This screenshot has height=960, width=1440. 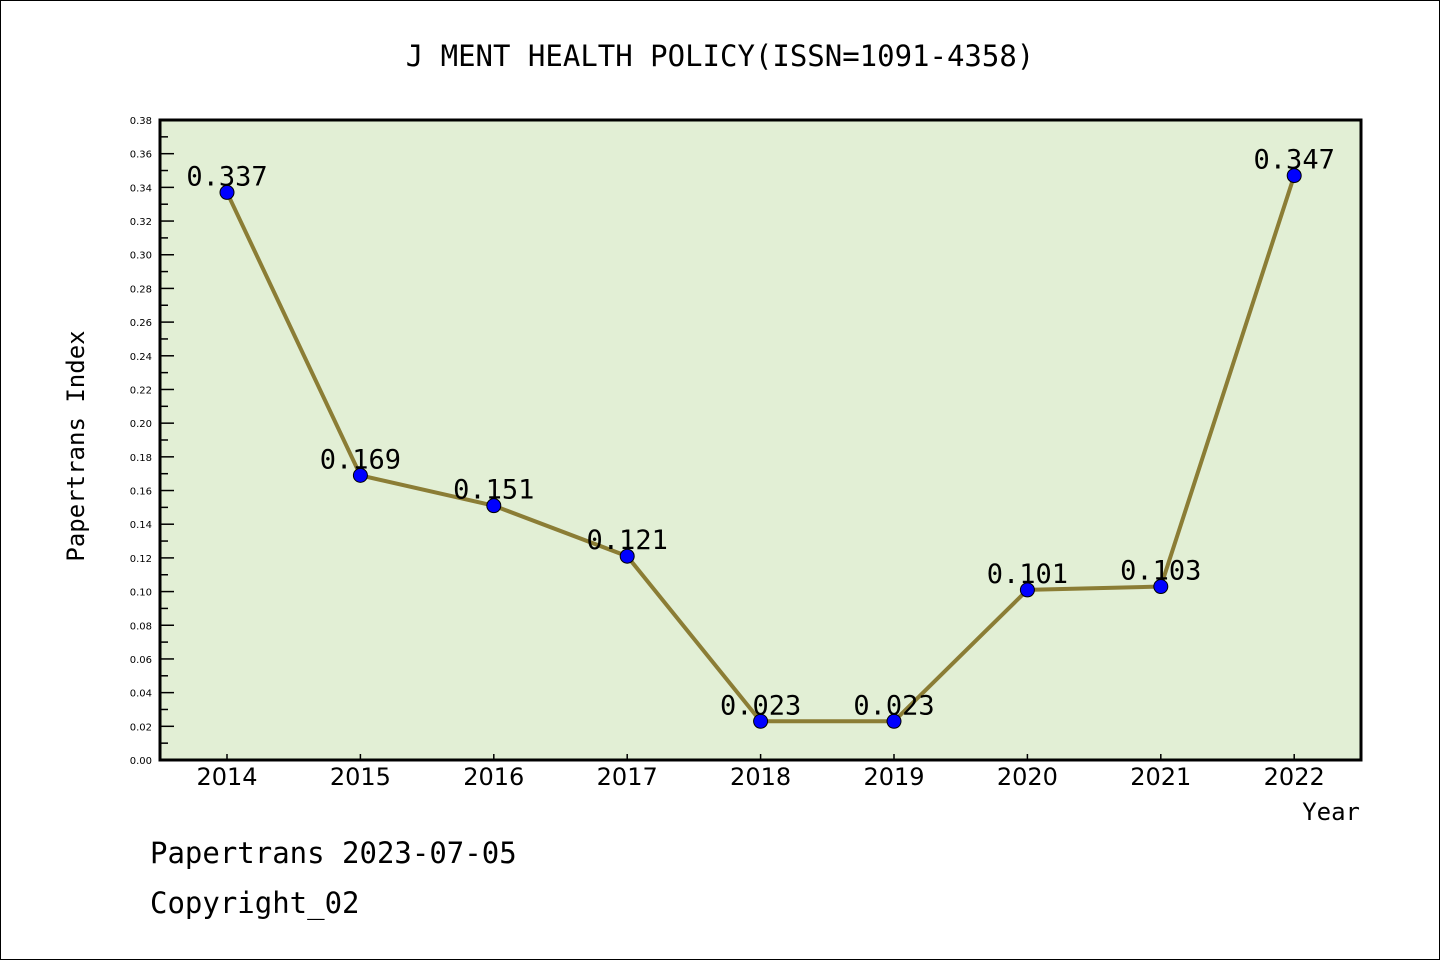 I want to click on y-tick-label: 0.10, so click(x=141, y=593).